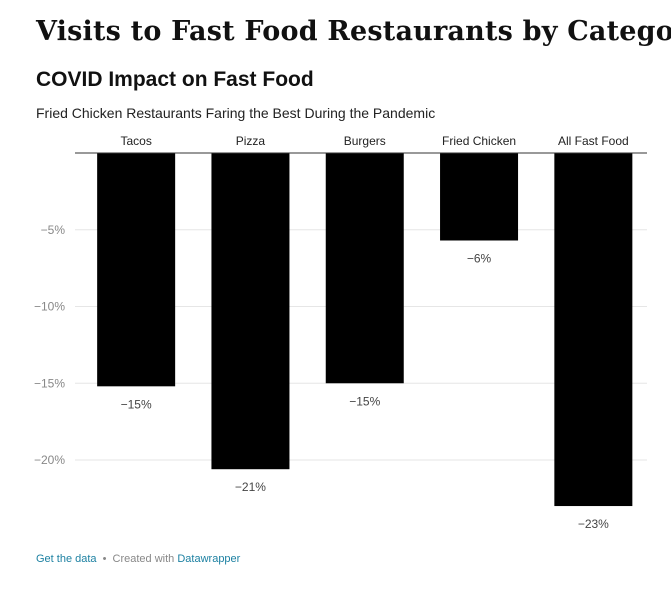 The height and width of the screenshot is (610, 671). What do you see at coordinates (49, 460) in the screenshot?
I see `y-tick-label: −20%` at bounding box center [49, 460].